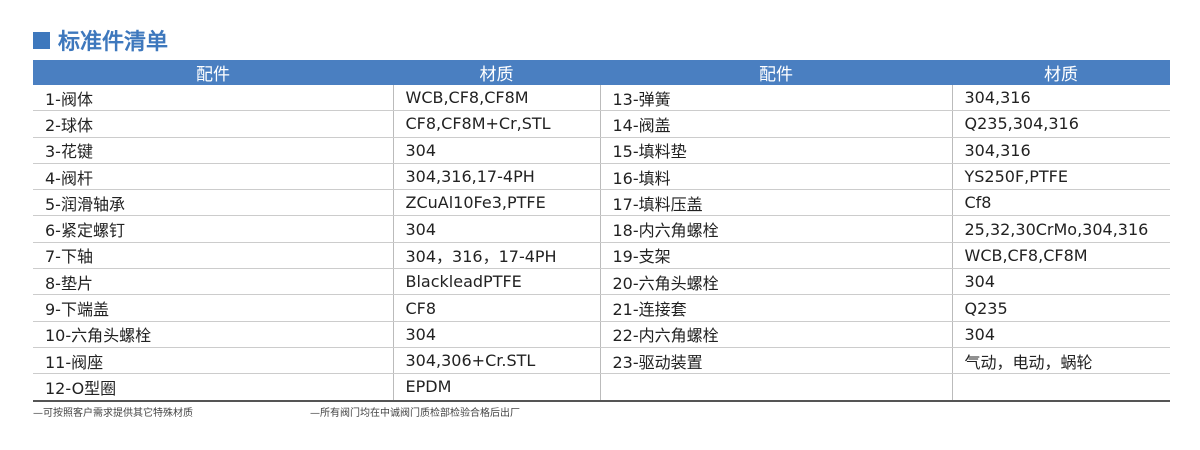 This screenshot has height=450, width=1200. Describe the element at coordinates (213, 282) in the screenshot. I see `part-cell: 8-垫片` at that location.